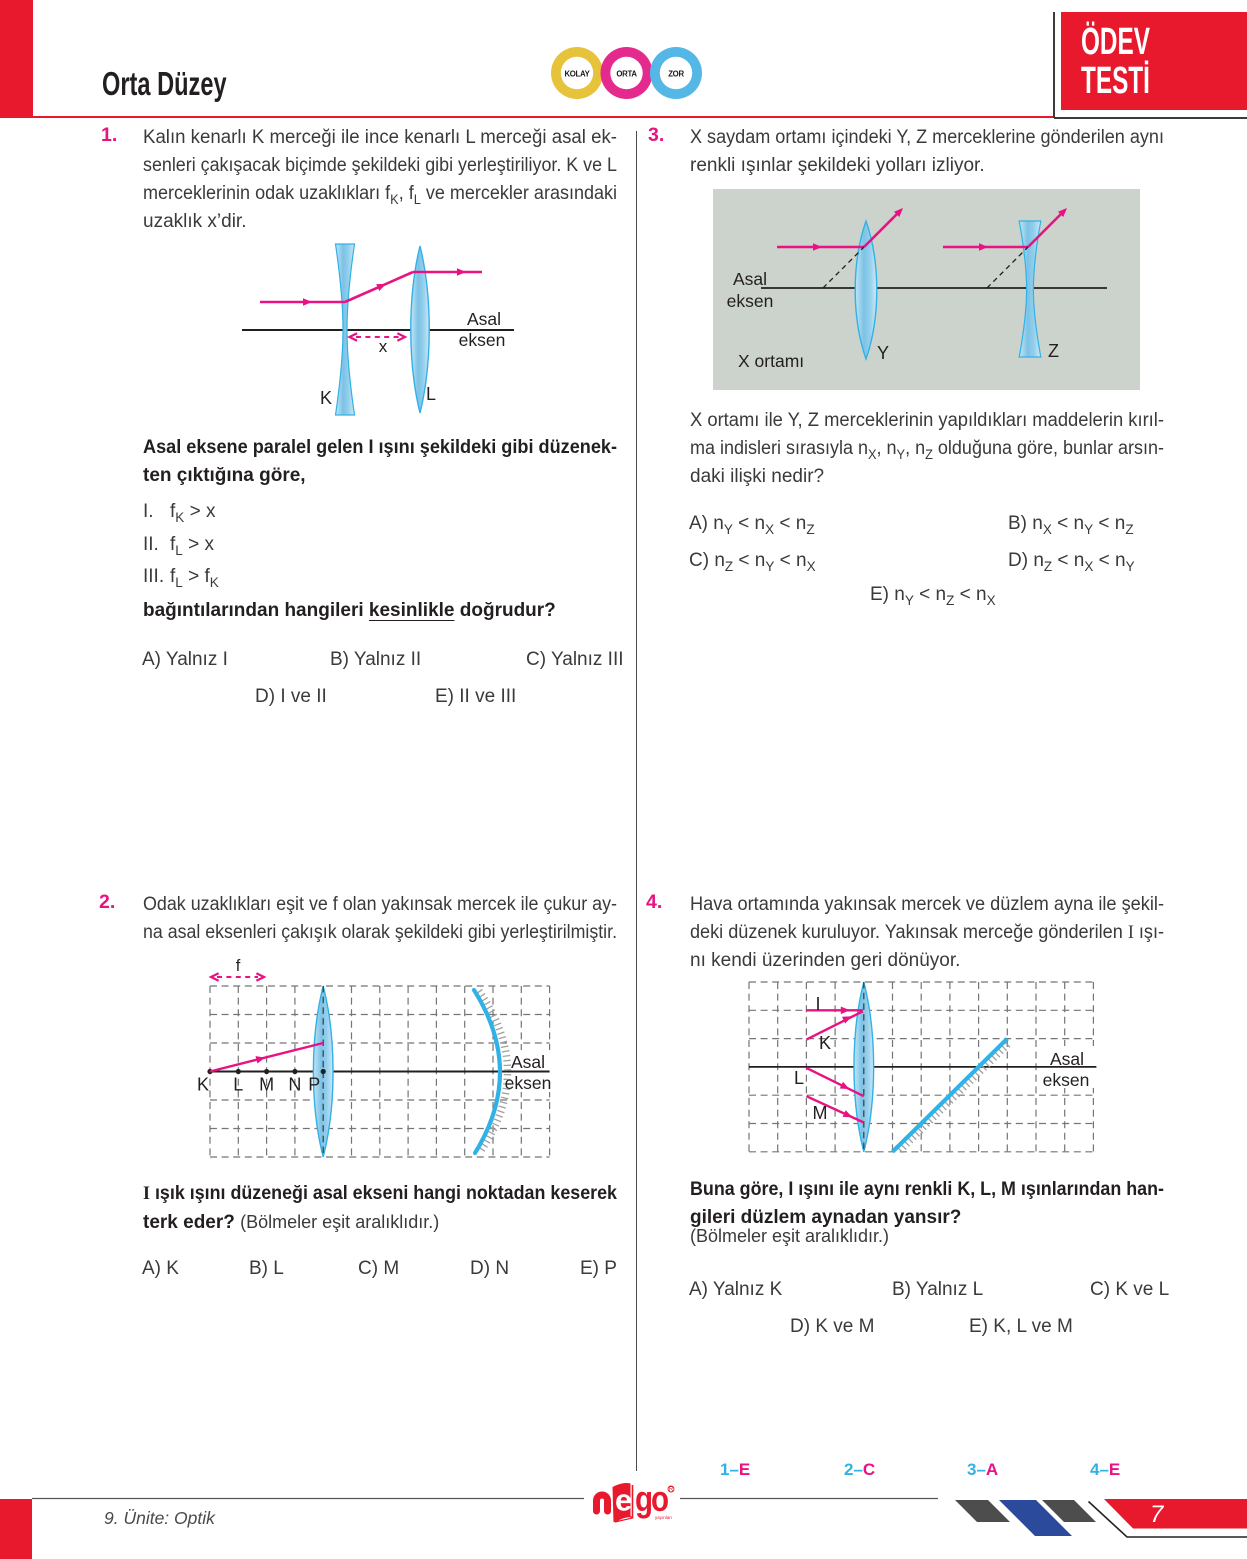 This screenshot has width=1247, height=1559. Describe the element at coordinates (817, 1004) in the screenshot. I see `svg-text: I` at that location.